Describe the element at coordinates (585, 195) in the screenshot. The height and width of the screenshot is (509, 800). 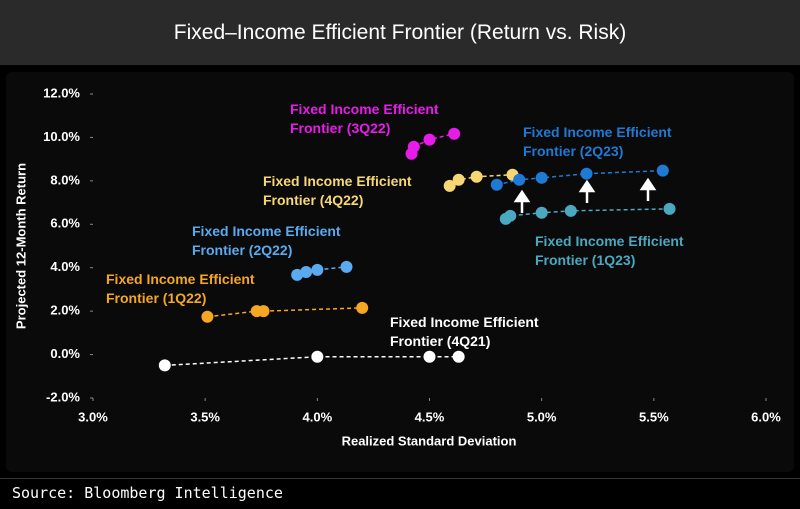
I see `arrows` at that location.